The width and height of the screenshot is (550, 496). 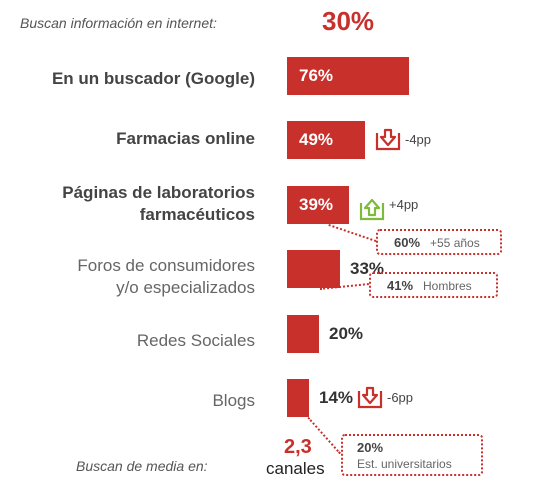 What do you see at coordinates (295, 468) in the screenshot?
I see `footer-unit: canales` at bounding box center [295, 468].